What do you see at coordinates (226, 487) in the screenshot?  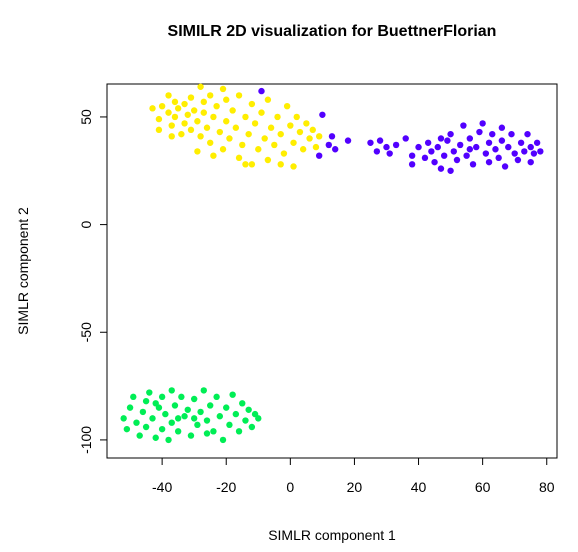 I see `x-tick-label: -20` at bounding box center [226, 487].